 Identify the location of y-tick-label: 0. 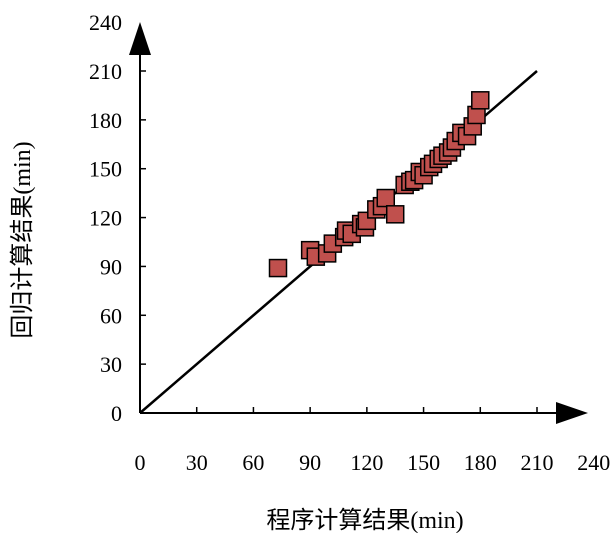
(116, 413).